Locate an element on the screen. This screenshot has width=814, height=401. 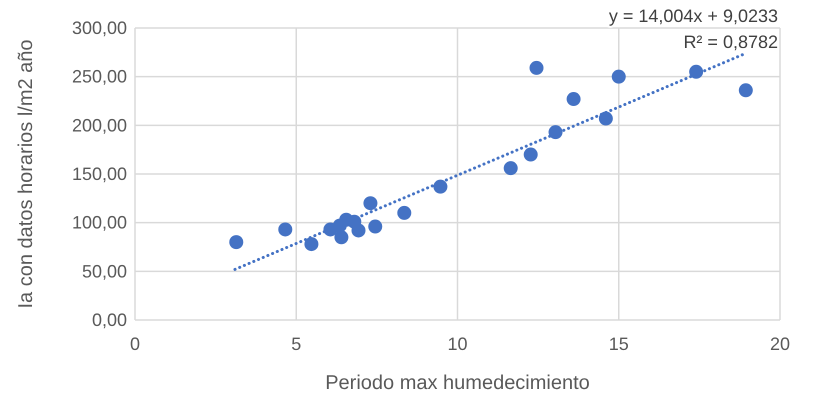
x-tick-label: 20 is located at coordinates (780, 344).